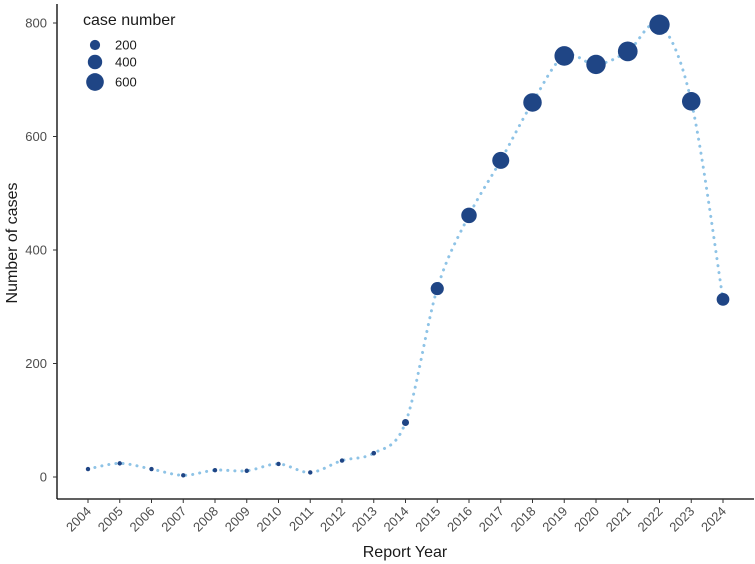  I want to click on data-point-2020, so click(596, 64).